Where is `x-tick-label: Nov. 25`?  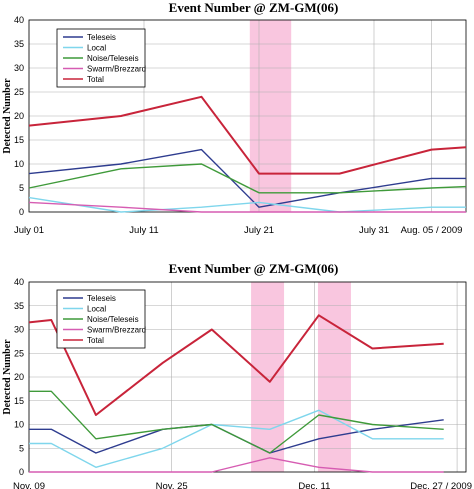 x-tick-label: Nov. 25 is located at coordinates (172, 485).